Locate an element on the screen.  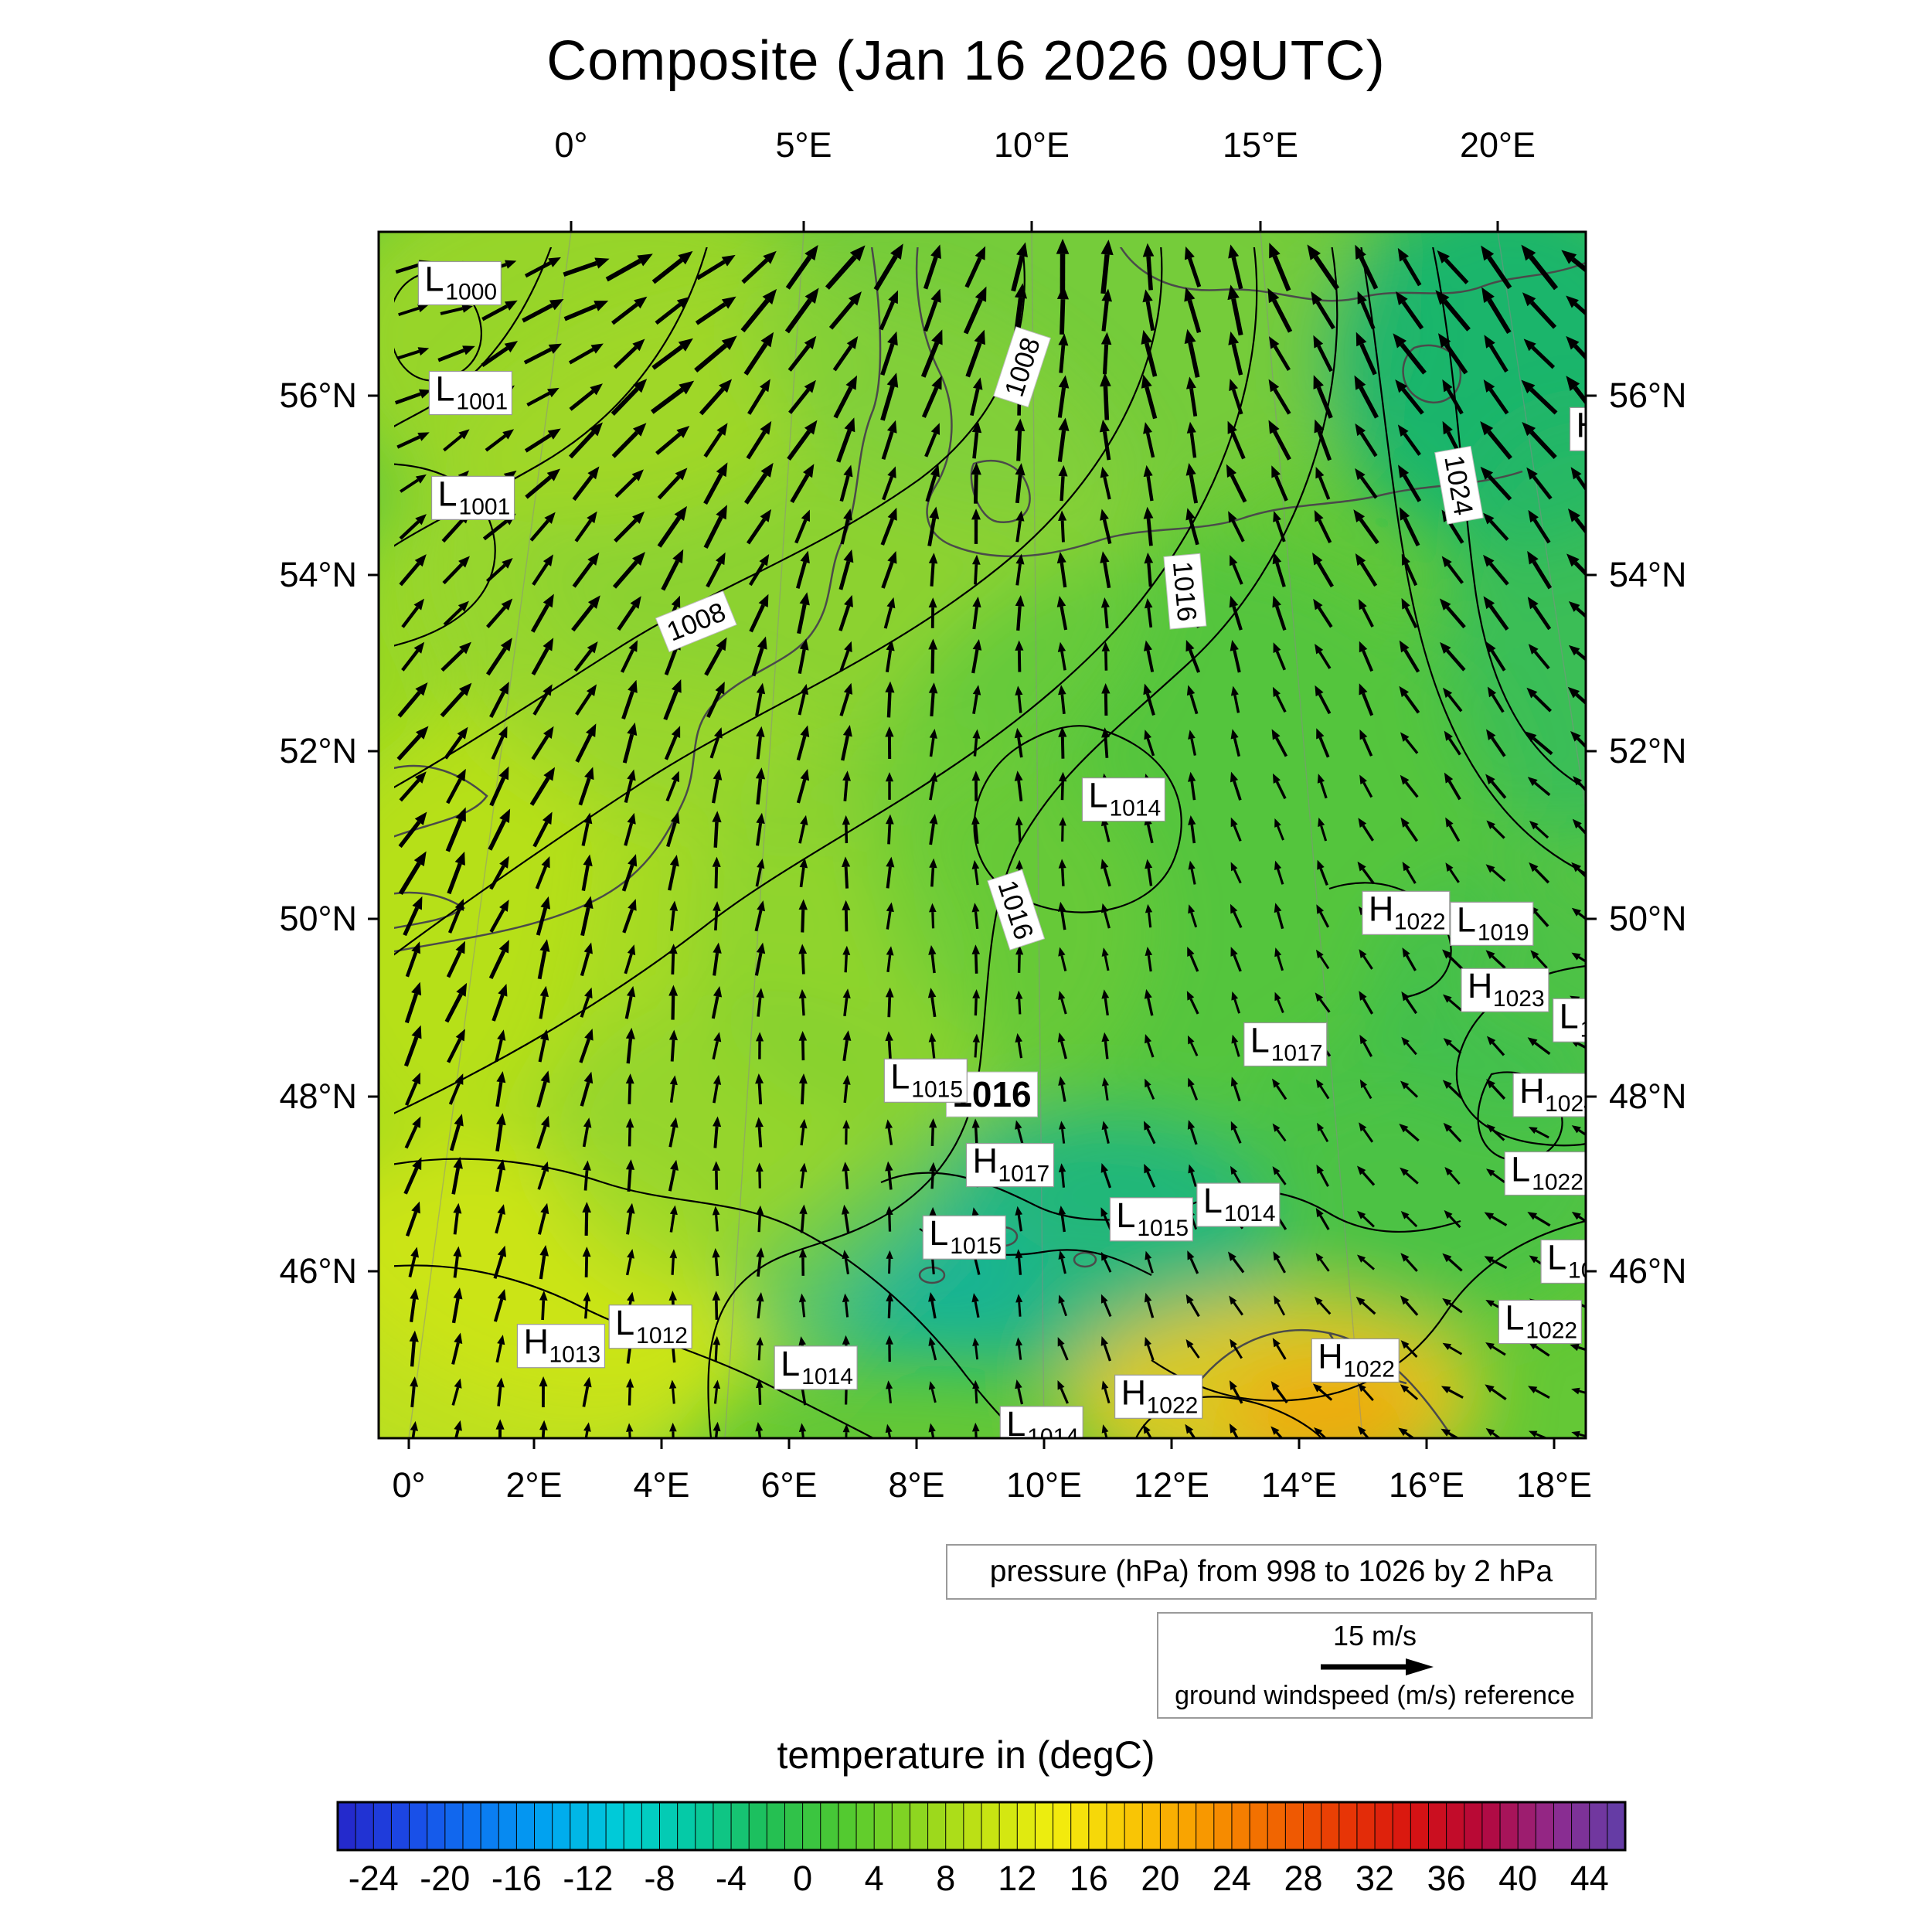
pressure-center-label: L 1017 is located at coordinates (1285, 1043).